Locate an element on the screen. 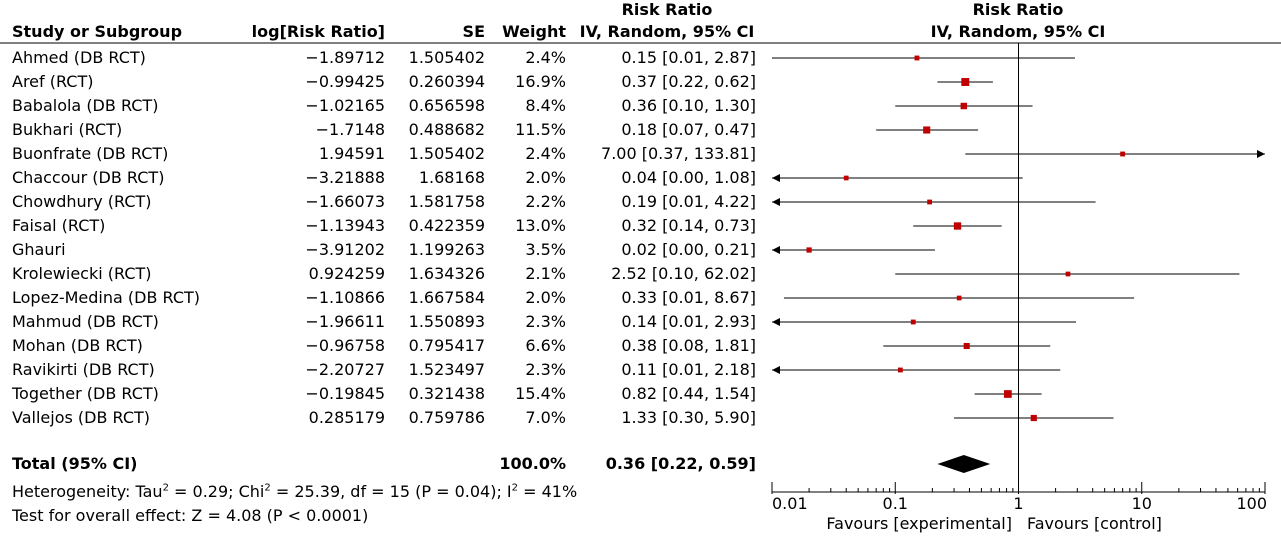  header-log-rr: log[Risk Ratio] is located at coordinates (318, 31).